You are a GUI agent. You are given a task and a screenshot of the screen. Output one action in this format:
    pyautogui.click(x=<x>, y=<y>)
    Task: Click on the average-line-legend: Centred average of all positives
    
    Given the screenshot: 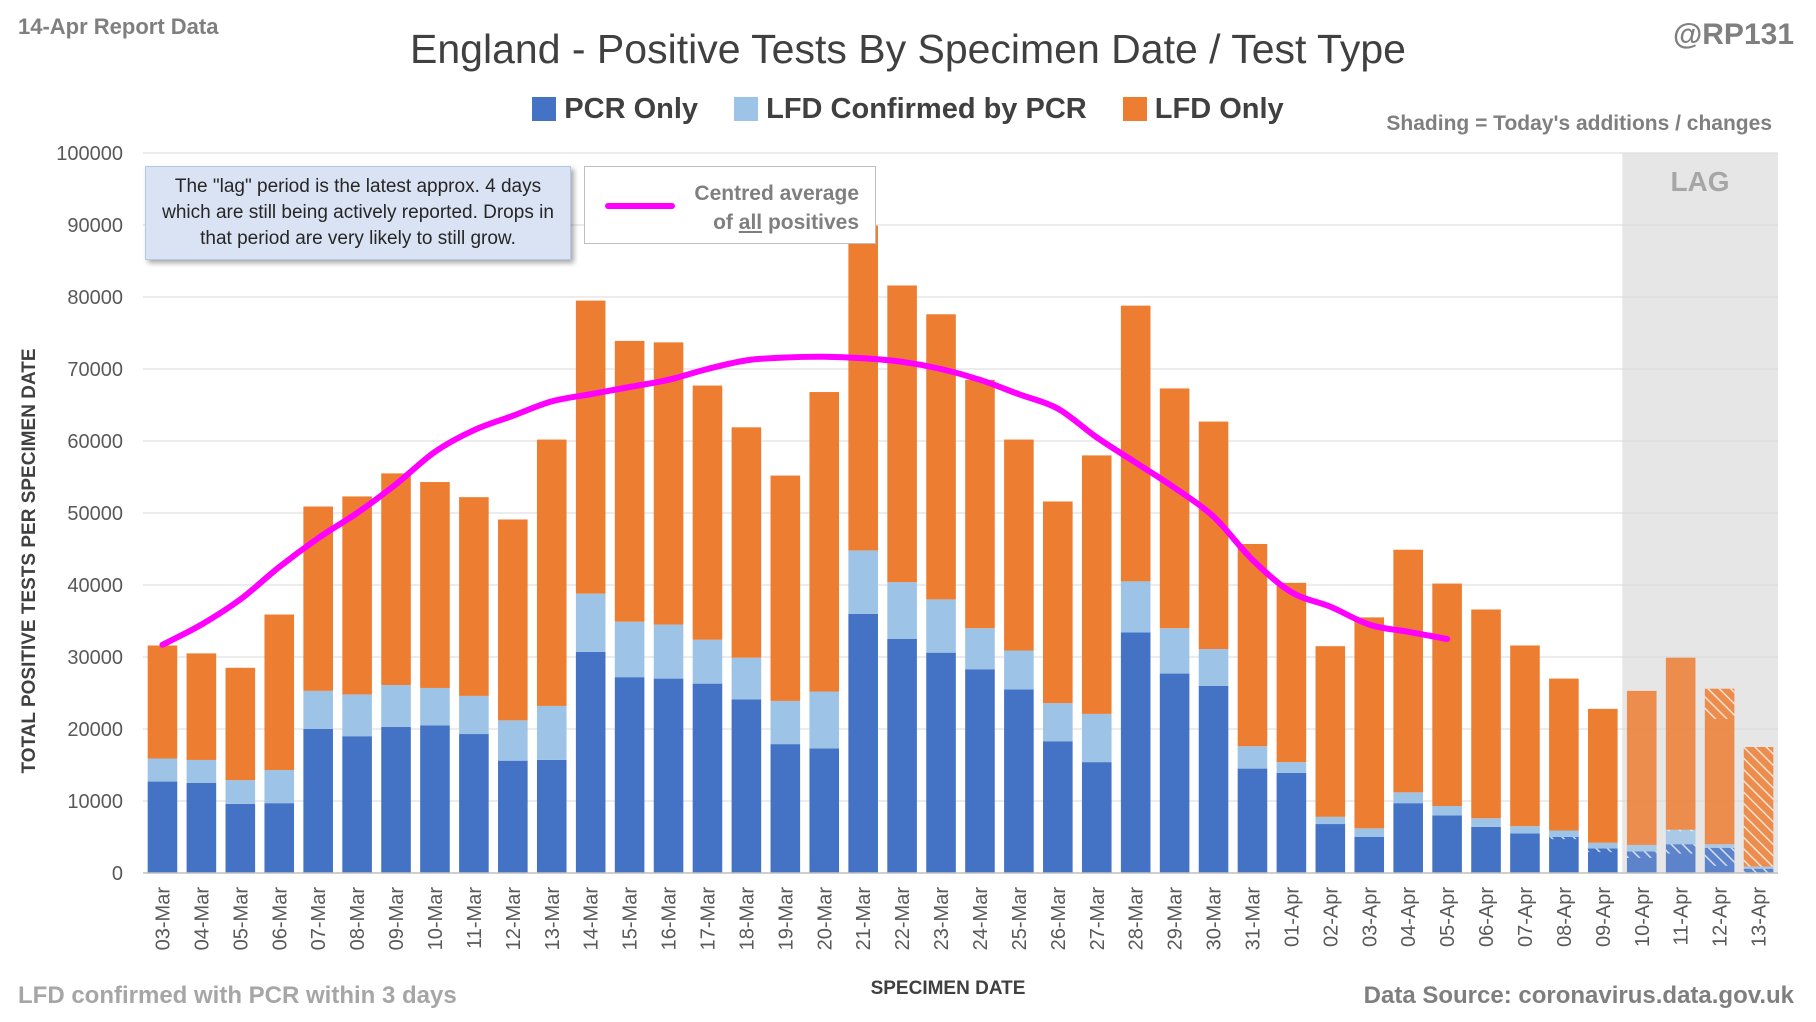 What is the action you would take?
    pyautogui.click(x=730, y=205)
    